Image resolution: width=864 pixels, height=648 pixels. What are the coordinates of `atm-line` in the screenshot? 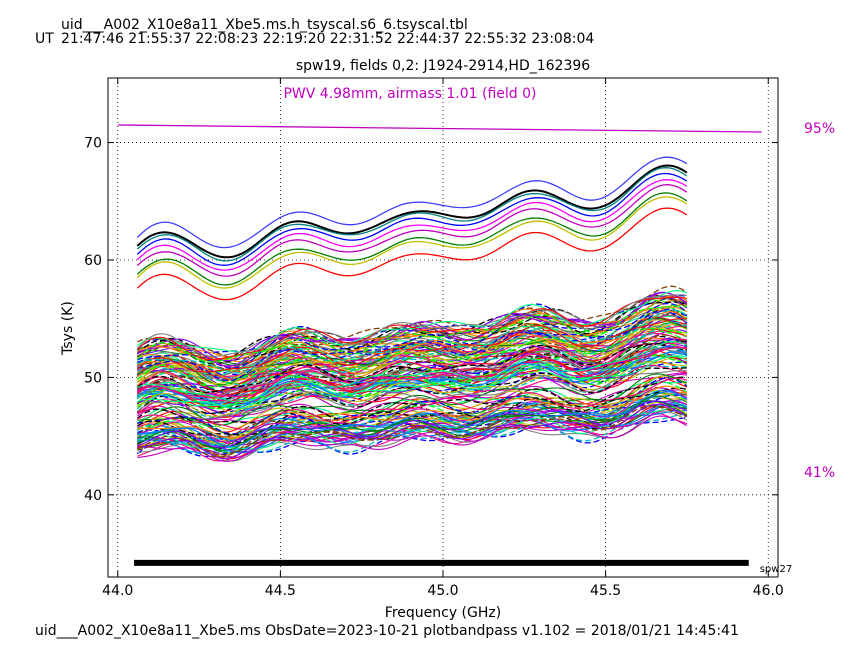 It's located at (439, 128).